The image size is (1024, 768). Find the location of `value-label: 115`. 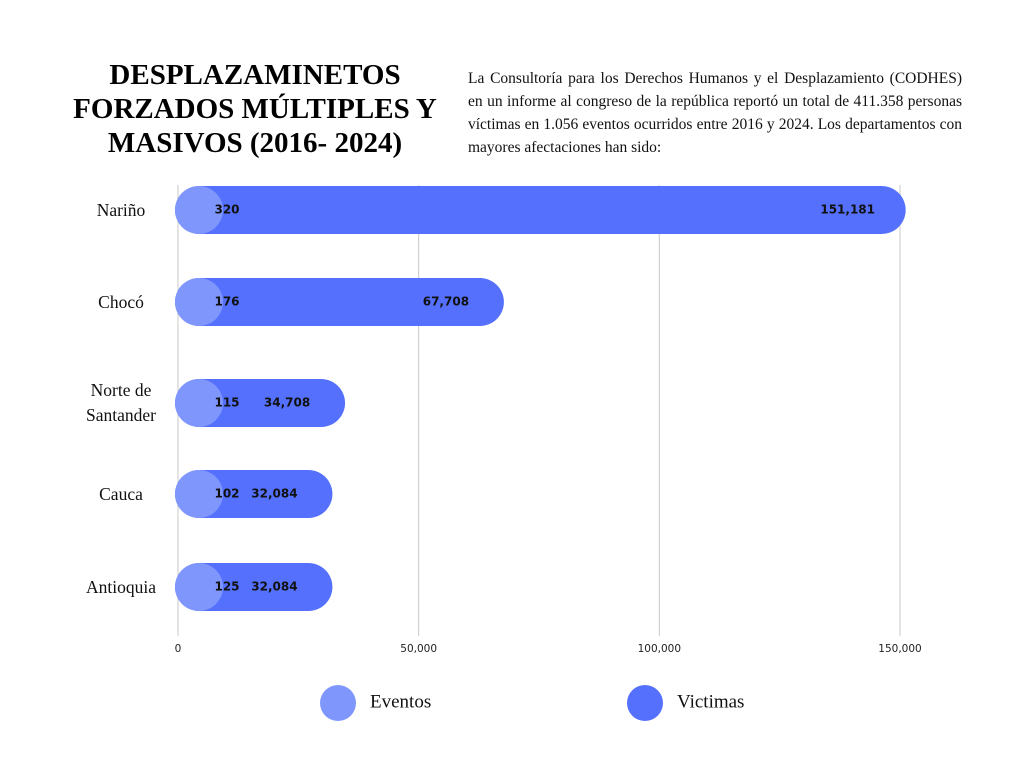

value-label: 115 is located at coordinates (226, 403).